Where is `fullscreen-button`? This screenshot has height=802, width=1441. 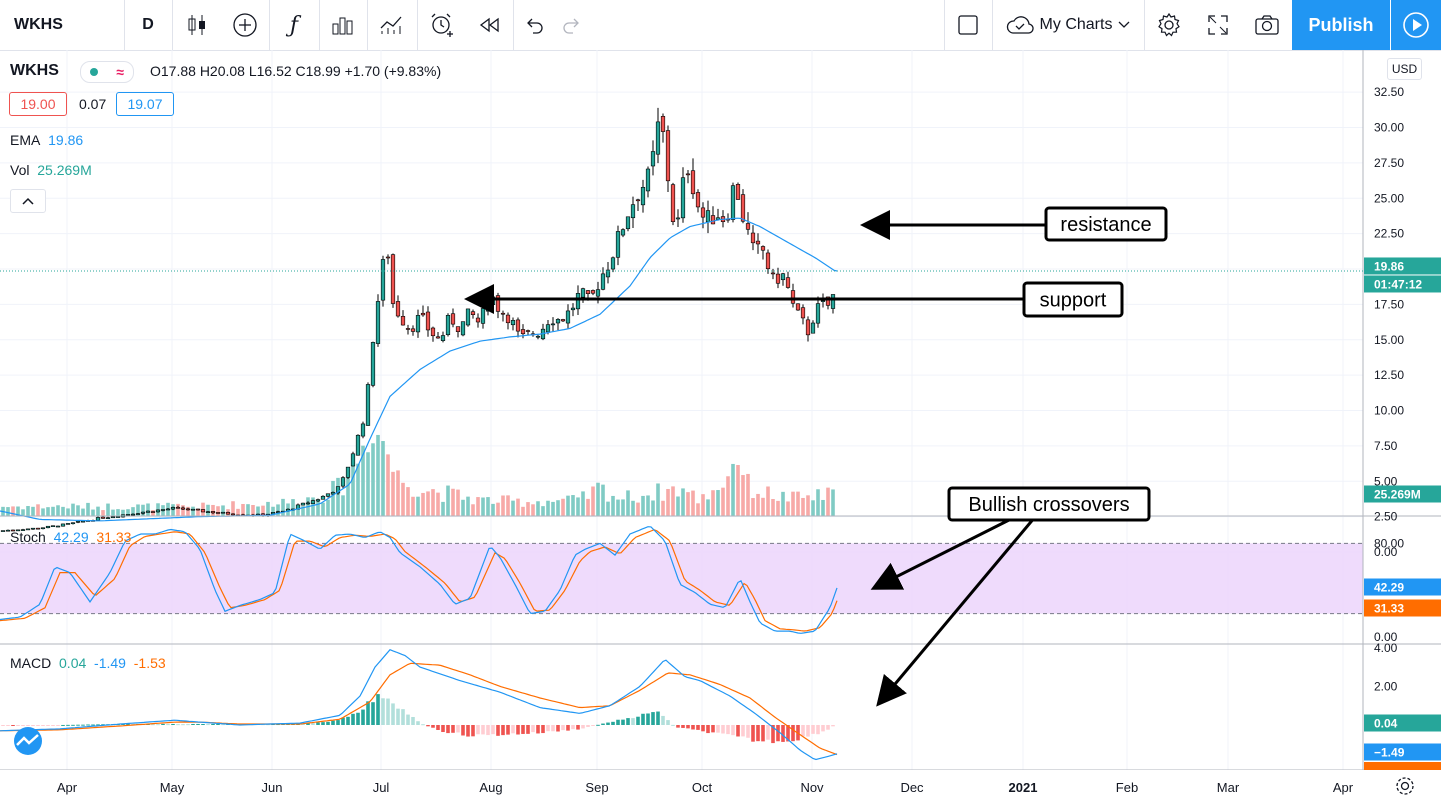
fullscreen-button is located at coordinates (1218, 25).